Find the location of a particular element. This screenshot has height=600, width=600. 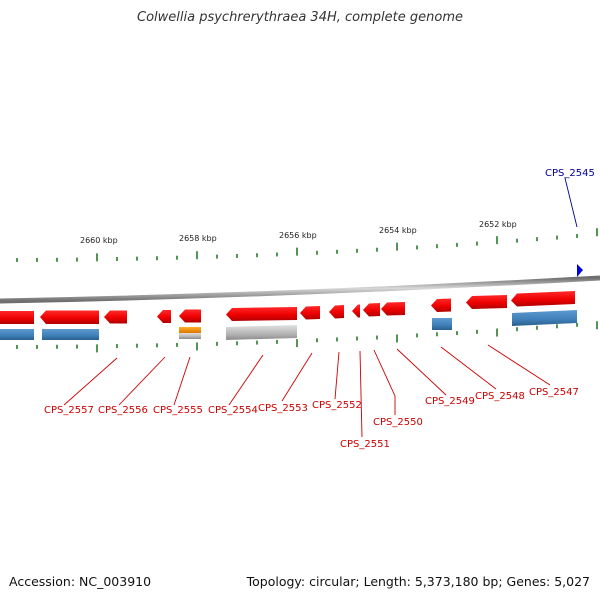

gene-arrow-cps-2547b is located at coordinates (543, 299).